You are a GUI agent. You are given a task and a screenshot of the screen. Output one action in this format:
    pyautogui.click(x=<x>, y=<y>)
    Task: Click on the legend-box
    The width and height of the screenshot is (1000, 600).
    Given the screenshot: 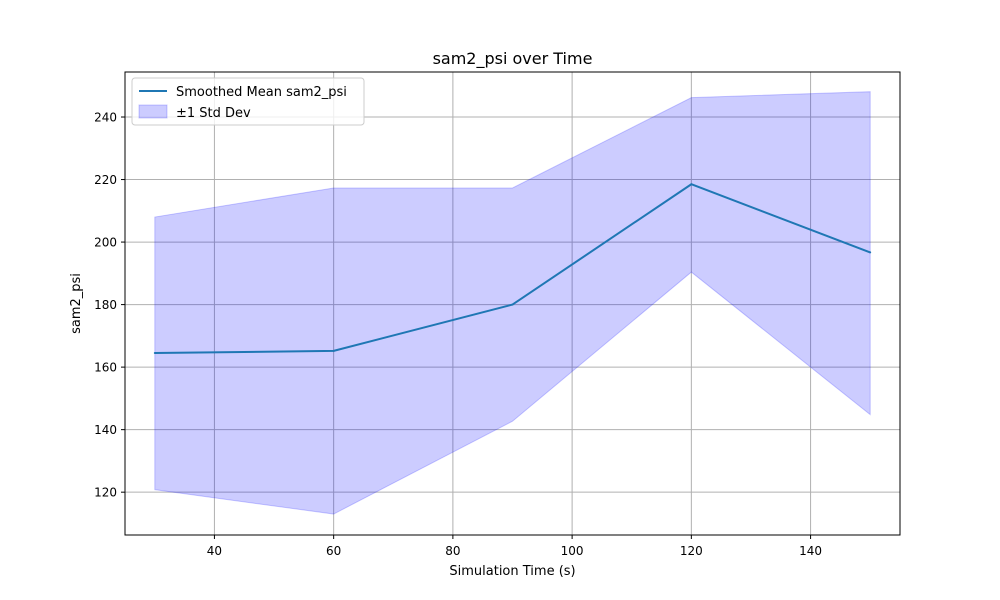 What is the action you would take?
    pyautogui.click(x=248, y=101)
    